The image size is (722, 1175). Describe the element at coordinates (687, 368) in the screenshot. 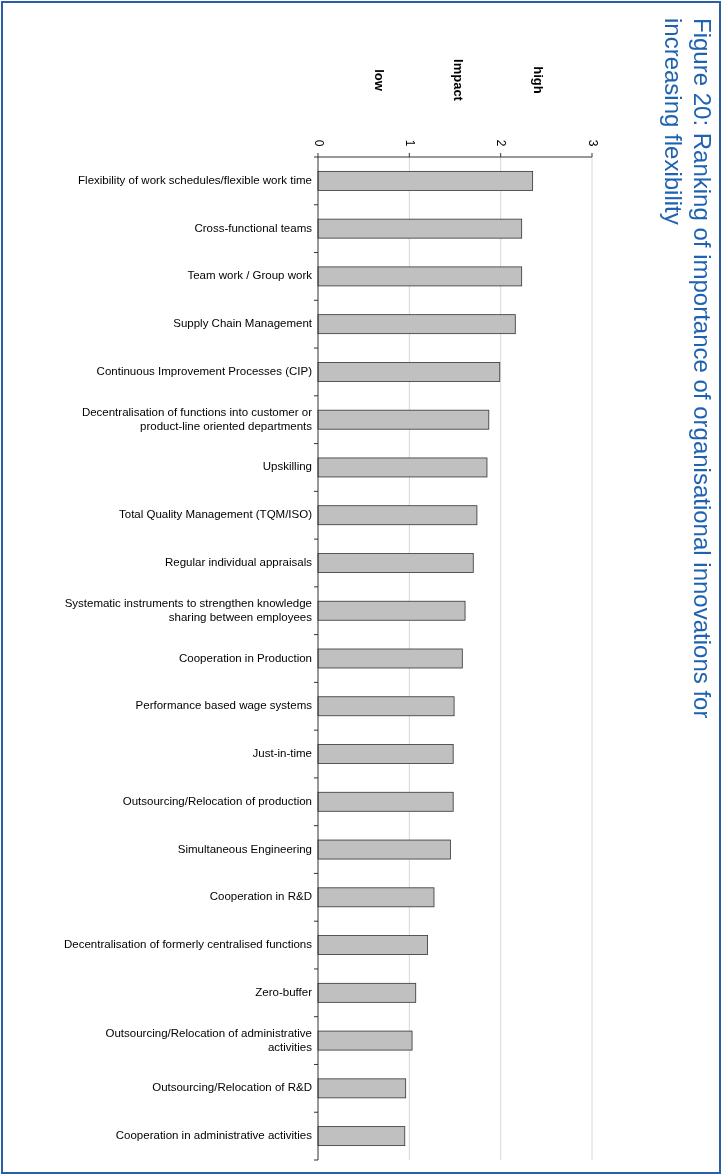

I see `text: Figure 20: Ranking of importance of organisational innovations for increasing flexibility` at that location.